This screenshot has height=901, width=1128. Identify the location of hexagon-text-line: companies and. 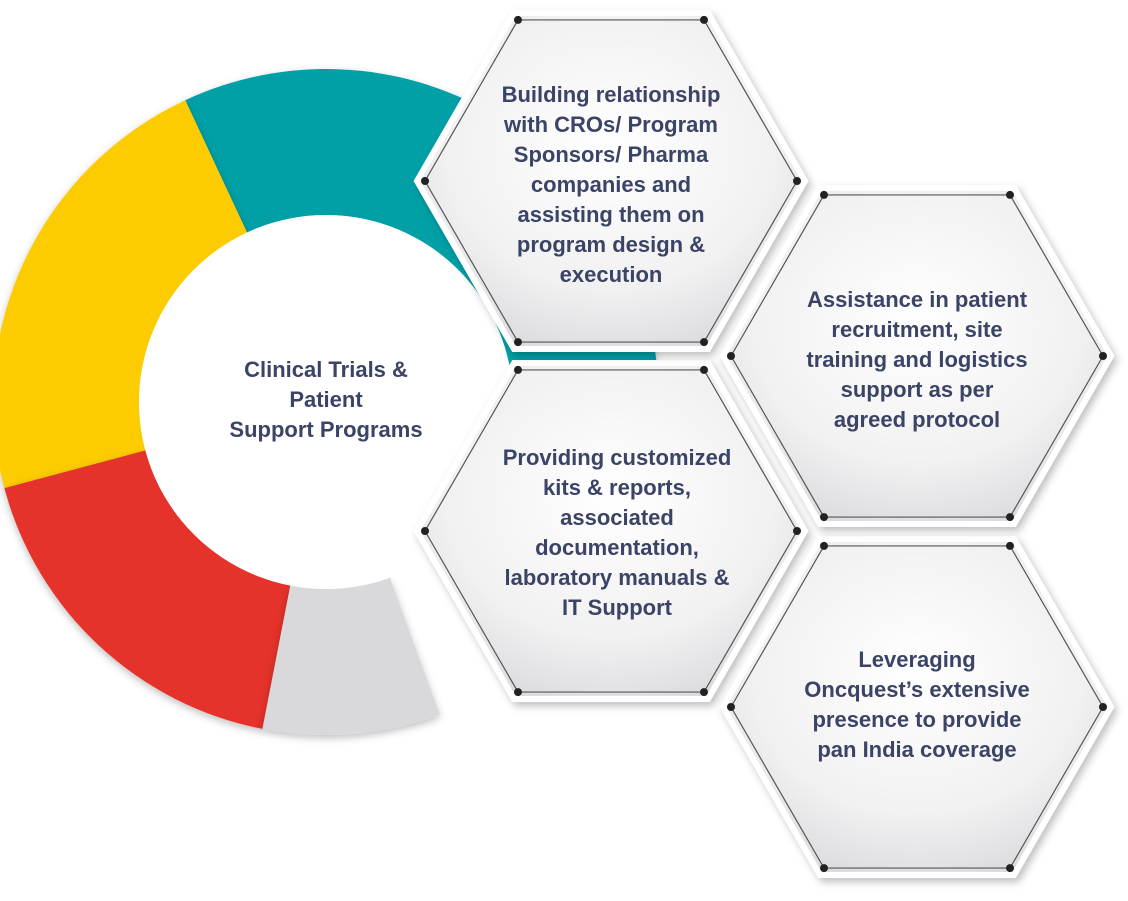
(611, 184).